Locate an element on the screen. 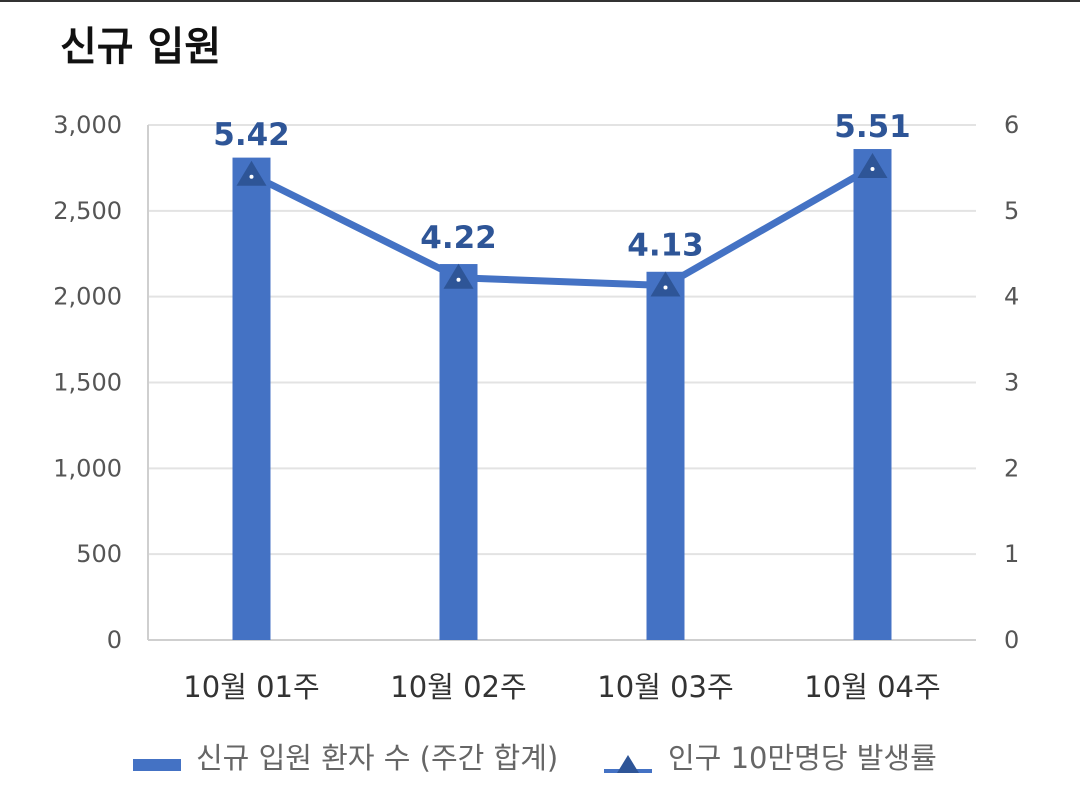  right-tick-label: 4 is located at coordinates (1011, 297).